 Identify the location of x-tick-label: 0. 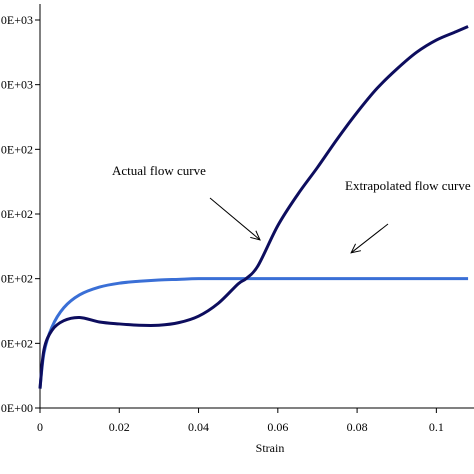
(40, 427).